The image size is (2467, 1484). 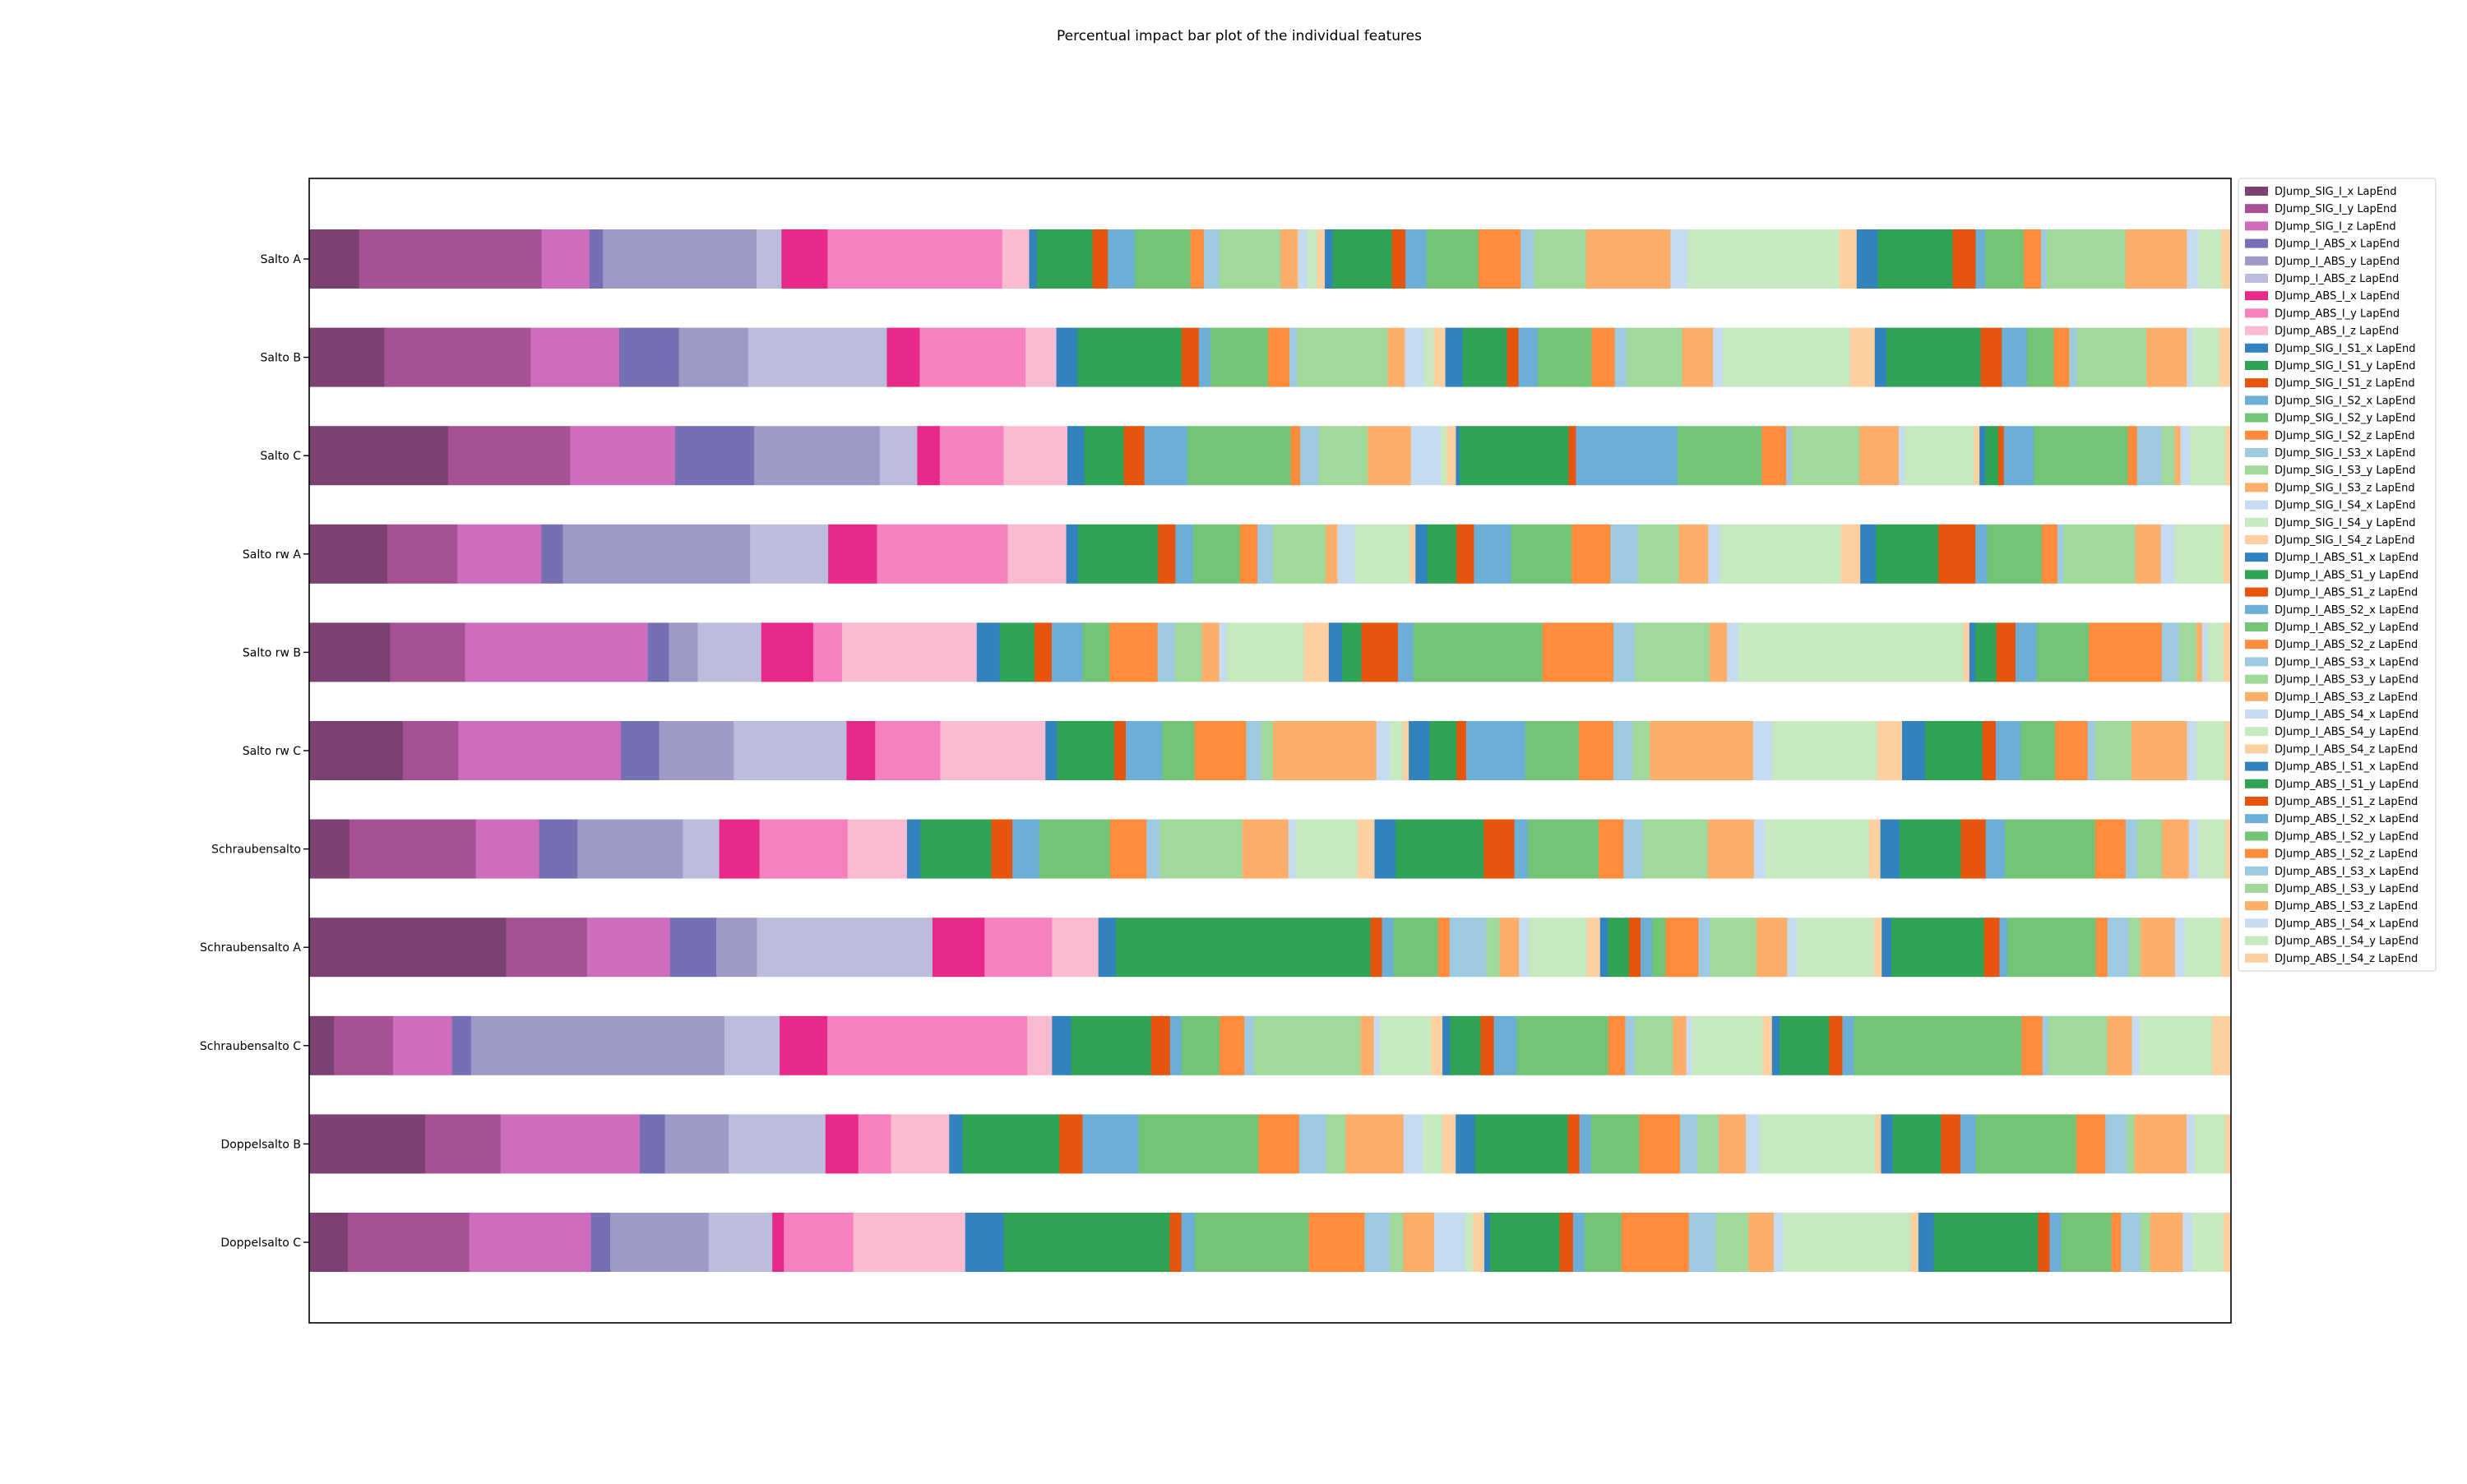 What do you see at coordinates (2345, 523) in the screenshot?
I see `legend-label: DJump_SIG_I_S4_y LapEnd` at bounding box center [2345, 523].